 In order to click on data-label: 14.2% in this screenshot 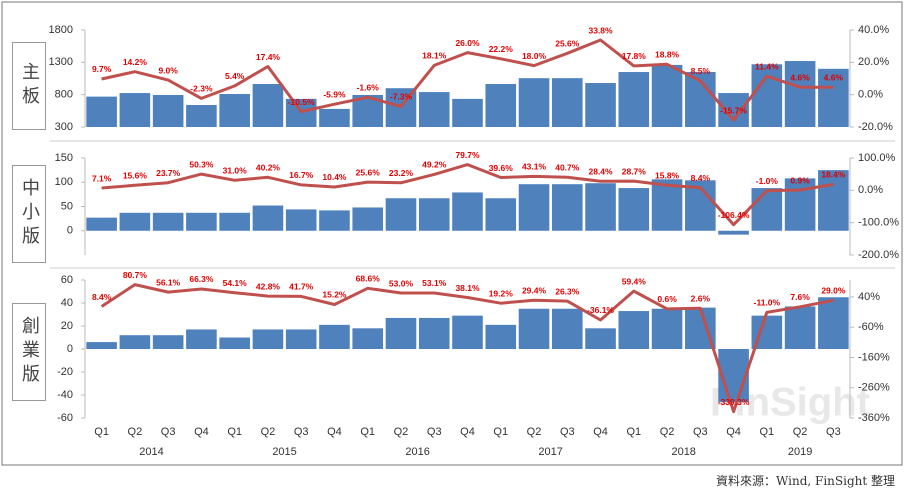, I will do `click(135, 62)`.